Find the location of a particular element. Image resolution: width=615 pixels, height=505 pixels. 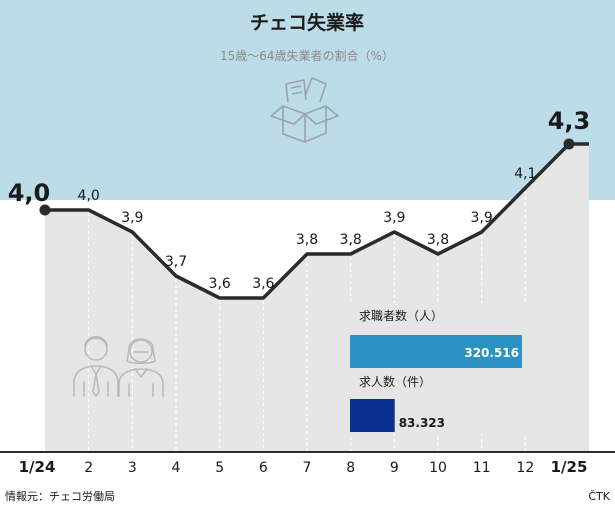

x-tick-labels: 1/24 2 3 4 5 6 7 8 9 10 11 12 1/25 is located at coordinates (303, 467).